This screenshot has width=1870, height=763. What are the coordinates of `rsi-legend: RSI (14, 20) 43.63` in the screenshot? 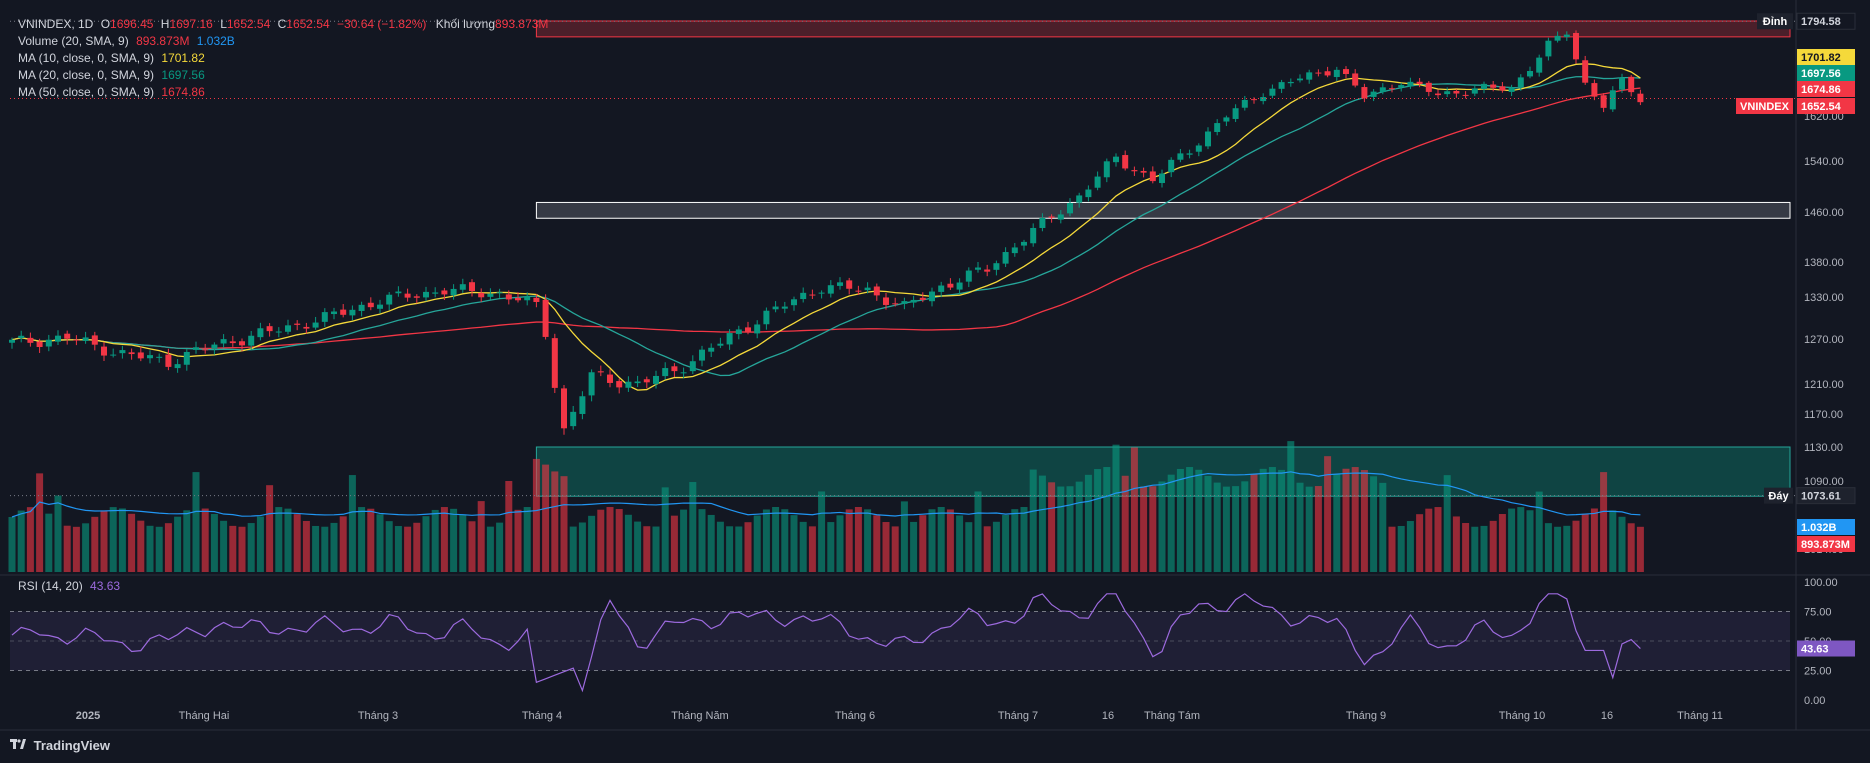 It's located at (69, 586).